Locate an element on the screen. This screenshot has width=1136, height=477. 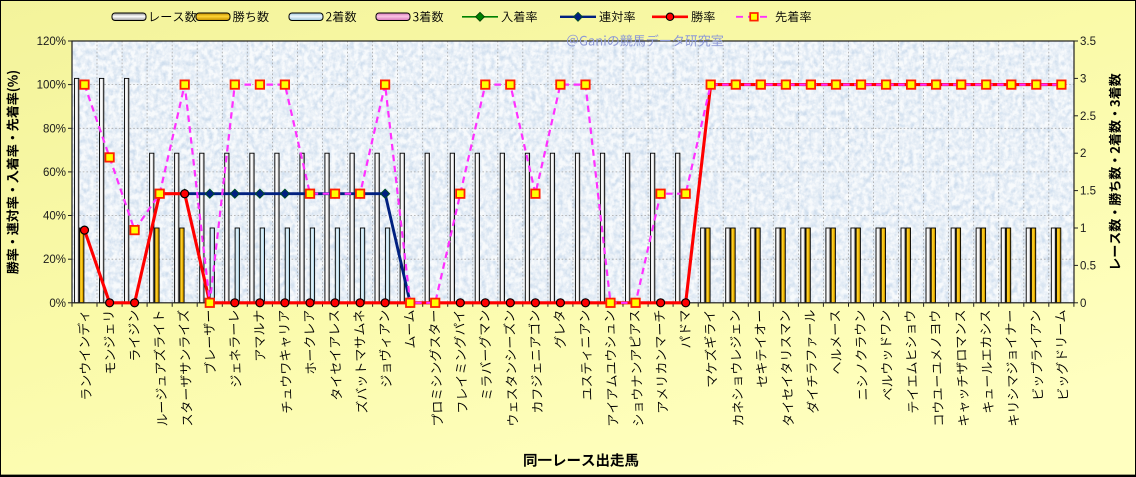
svg-text: 0% is located at coordinates (57, 304).